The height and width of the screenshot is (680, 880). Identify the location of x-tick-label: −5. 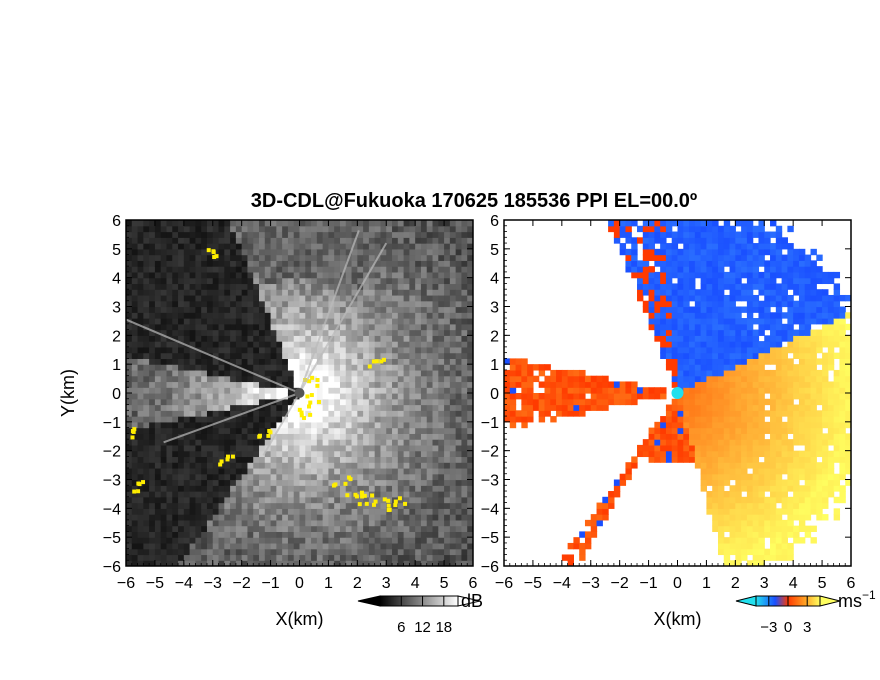
(155, 583).